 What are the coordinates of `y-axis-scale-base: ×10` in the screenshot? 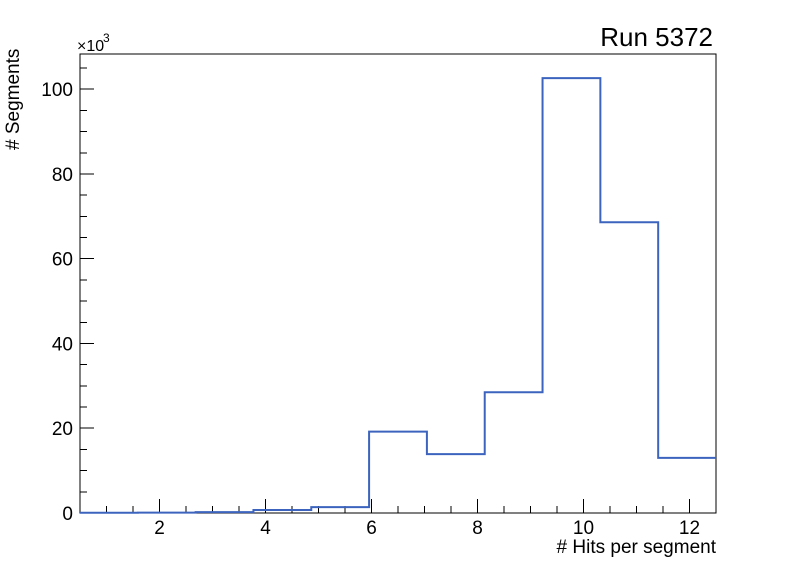 It's located at (90, 46).